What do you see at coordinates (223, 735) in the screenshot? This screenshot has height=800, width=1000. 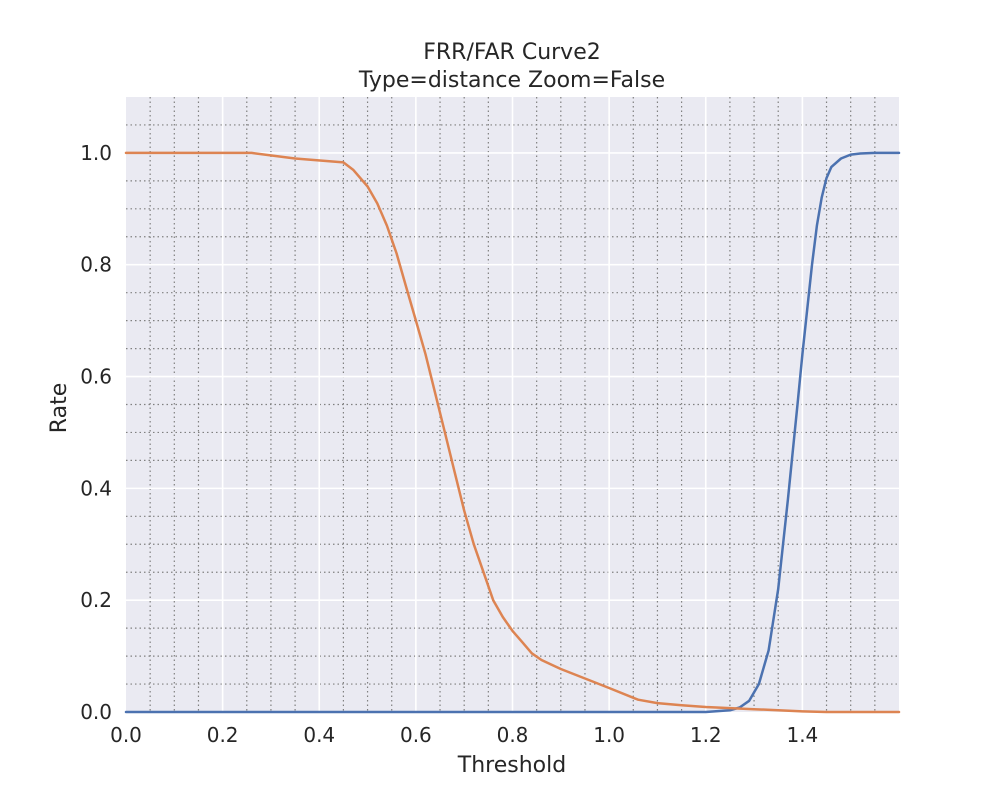 I see `x-tick-label: 0.2` at bounding box center [223, 735].